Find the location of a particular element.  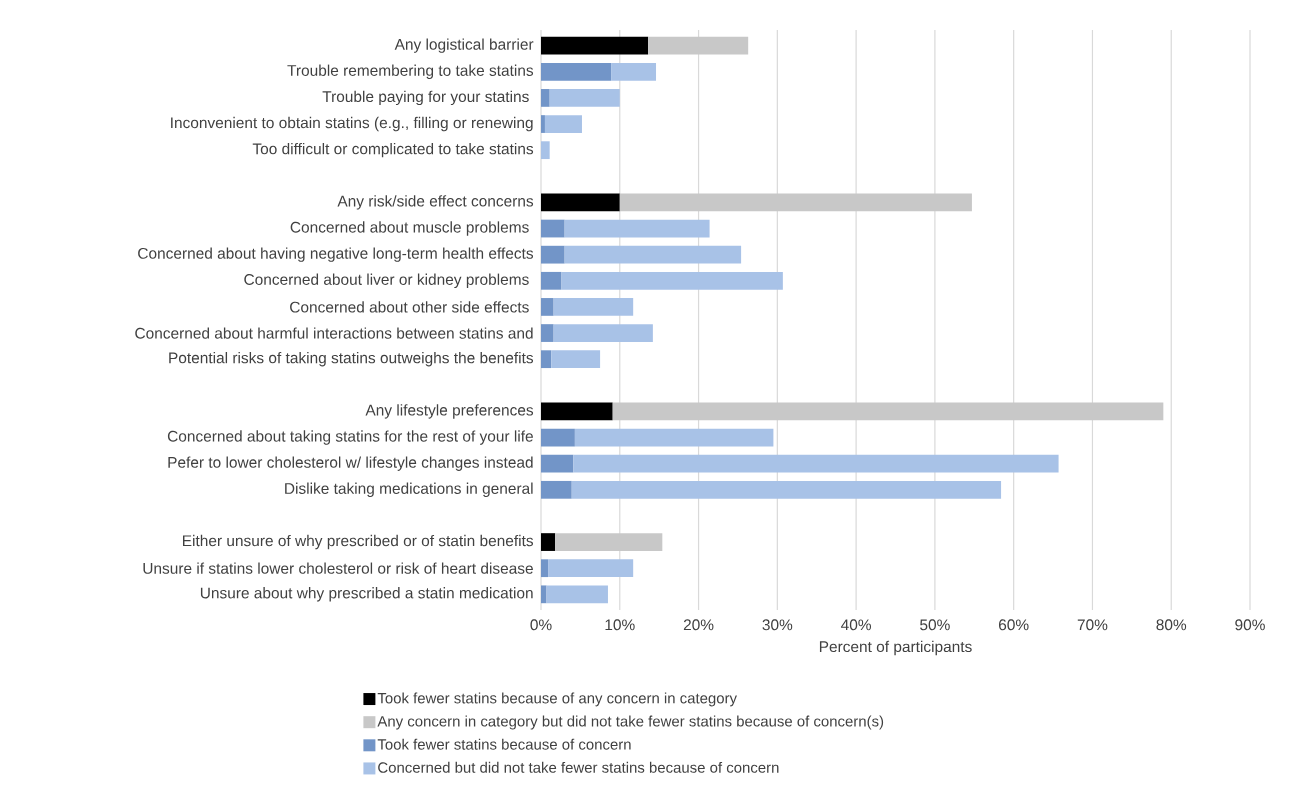

y-tick-label: Either unsure of why prescribed or of statin benefits is located at coordinates (358, 542).